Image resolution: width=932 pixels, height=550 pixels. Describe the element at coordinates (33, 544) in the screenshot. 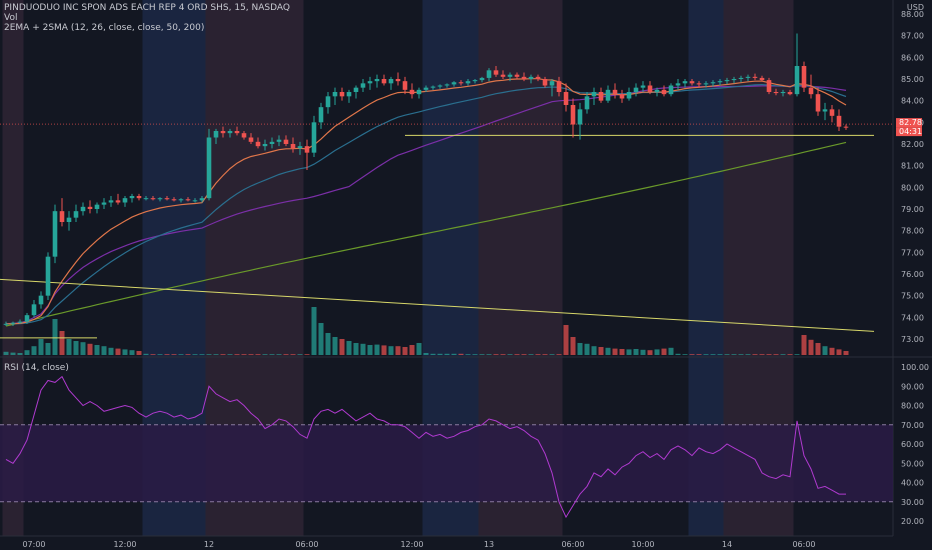

I see `time-tick-label: 07:00` at that location.